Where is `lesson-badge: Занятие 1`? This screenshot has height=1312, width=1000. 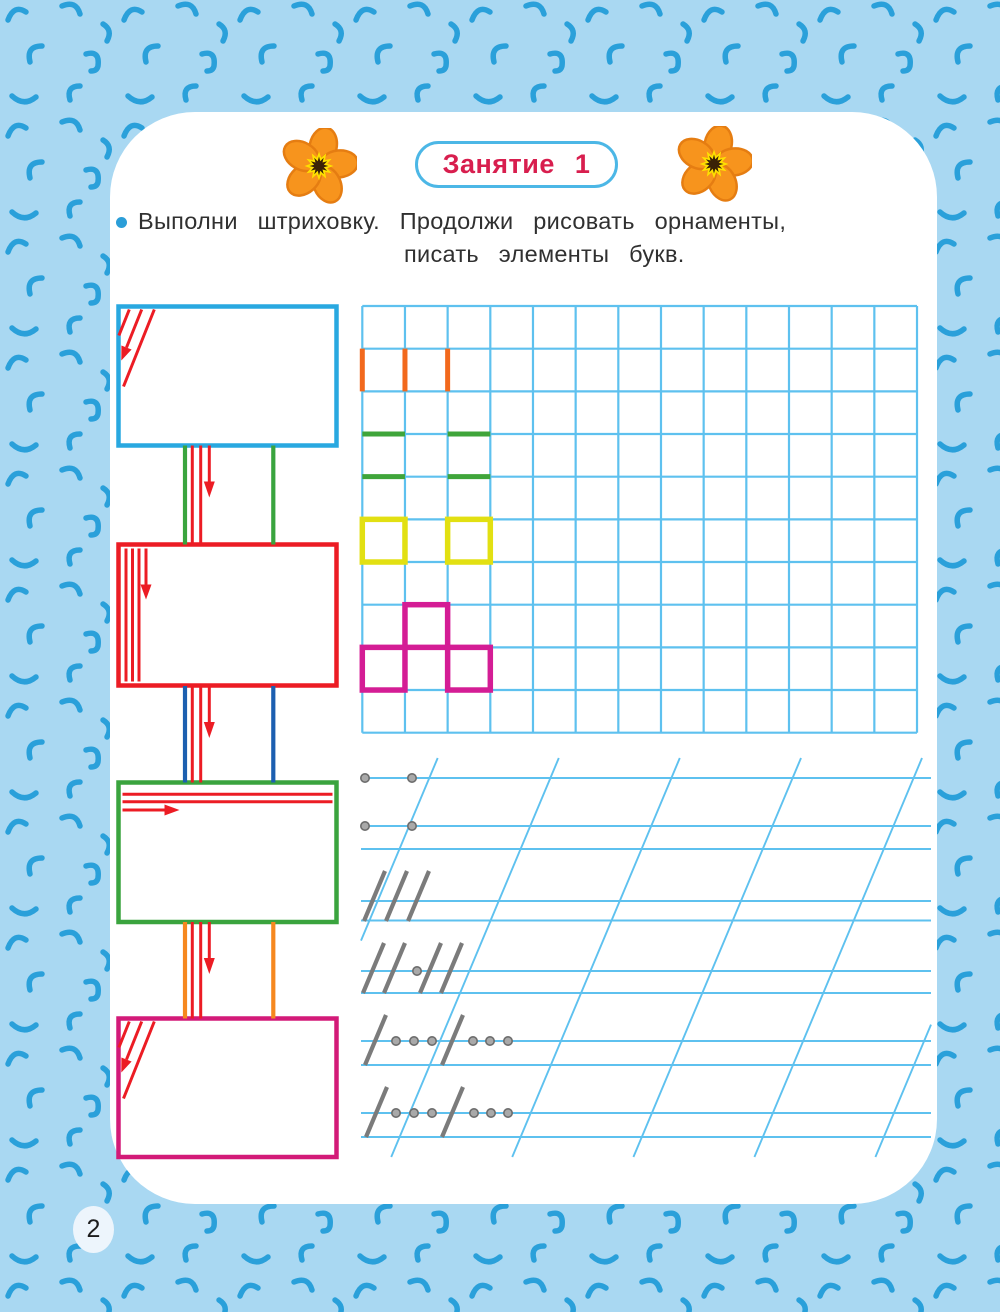
lesson-badge: Занятие 1 is located at coordinates (516, 164).